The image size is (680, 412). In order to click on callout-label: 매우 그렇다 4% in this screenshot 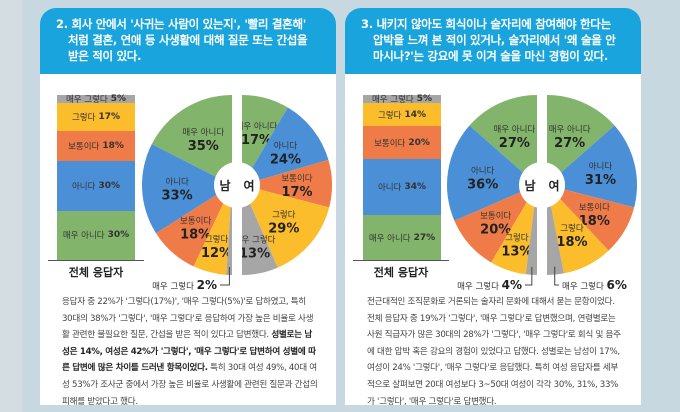, I will do `click(489, 285)`.